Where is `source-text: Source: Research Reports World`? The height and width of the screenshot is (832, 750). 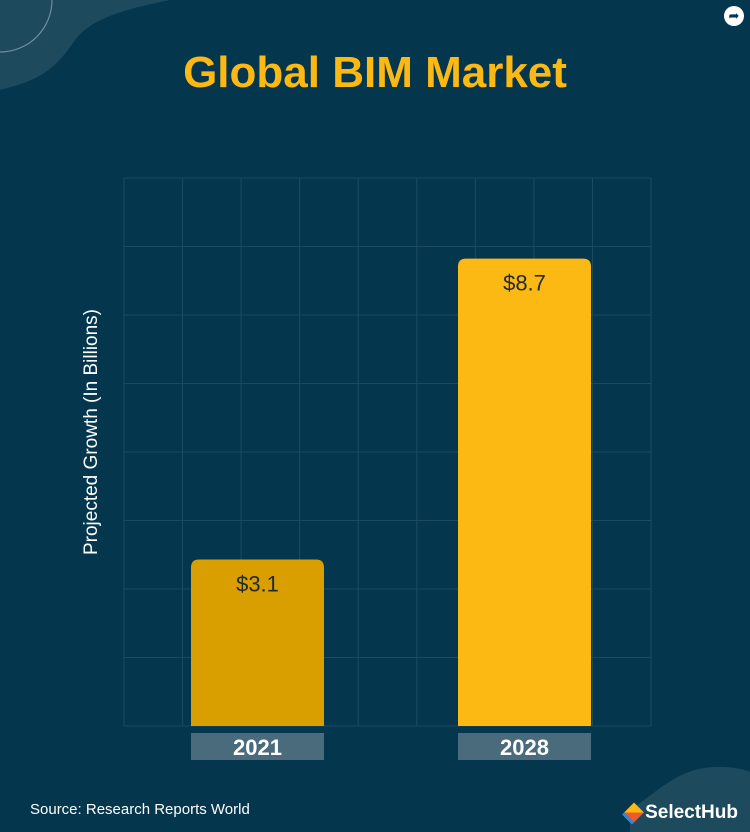
source-text: Source: Research Reports World is located at coordinates (140, 809).